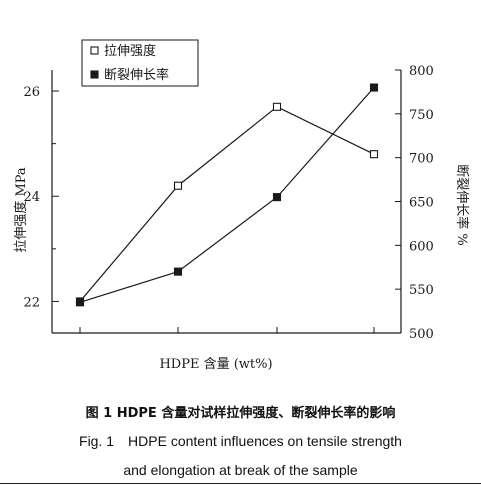 The height and width of the screenshot is (485, 481). I want to click on legend-label-2: 断裂伸长率, so click(136, 75).